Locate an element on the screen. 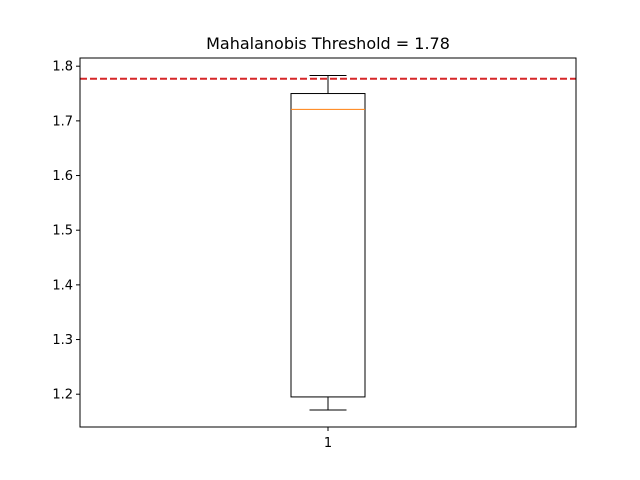 Image resolution: width=640 pixels, height=480 pixels. y-tick-label: 1.3 is located at coordinates (62, 340).